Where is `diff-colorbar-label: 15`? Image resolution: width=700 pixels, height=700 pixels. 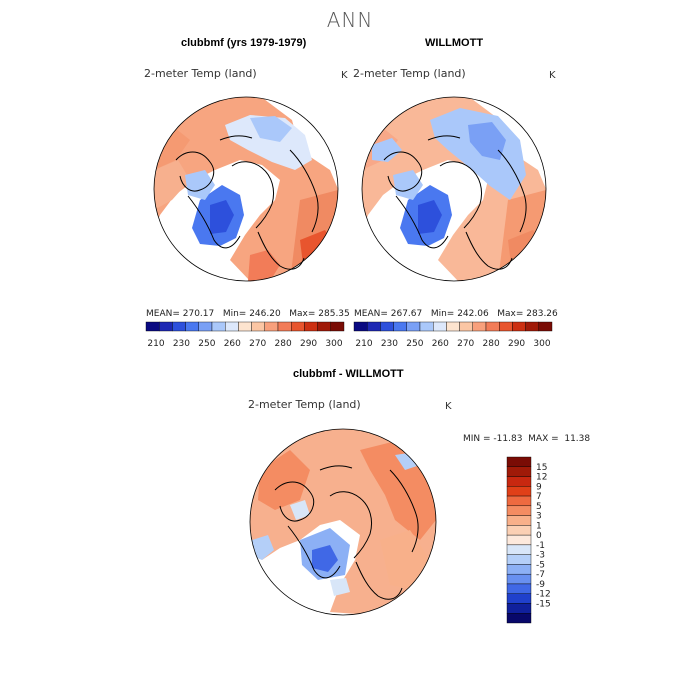 diff-colorbar-label: 15 is located at coordinates (541, 468).